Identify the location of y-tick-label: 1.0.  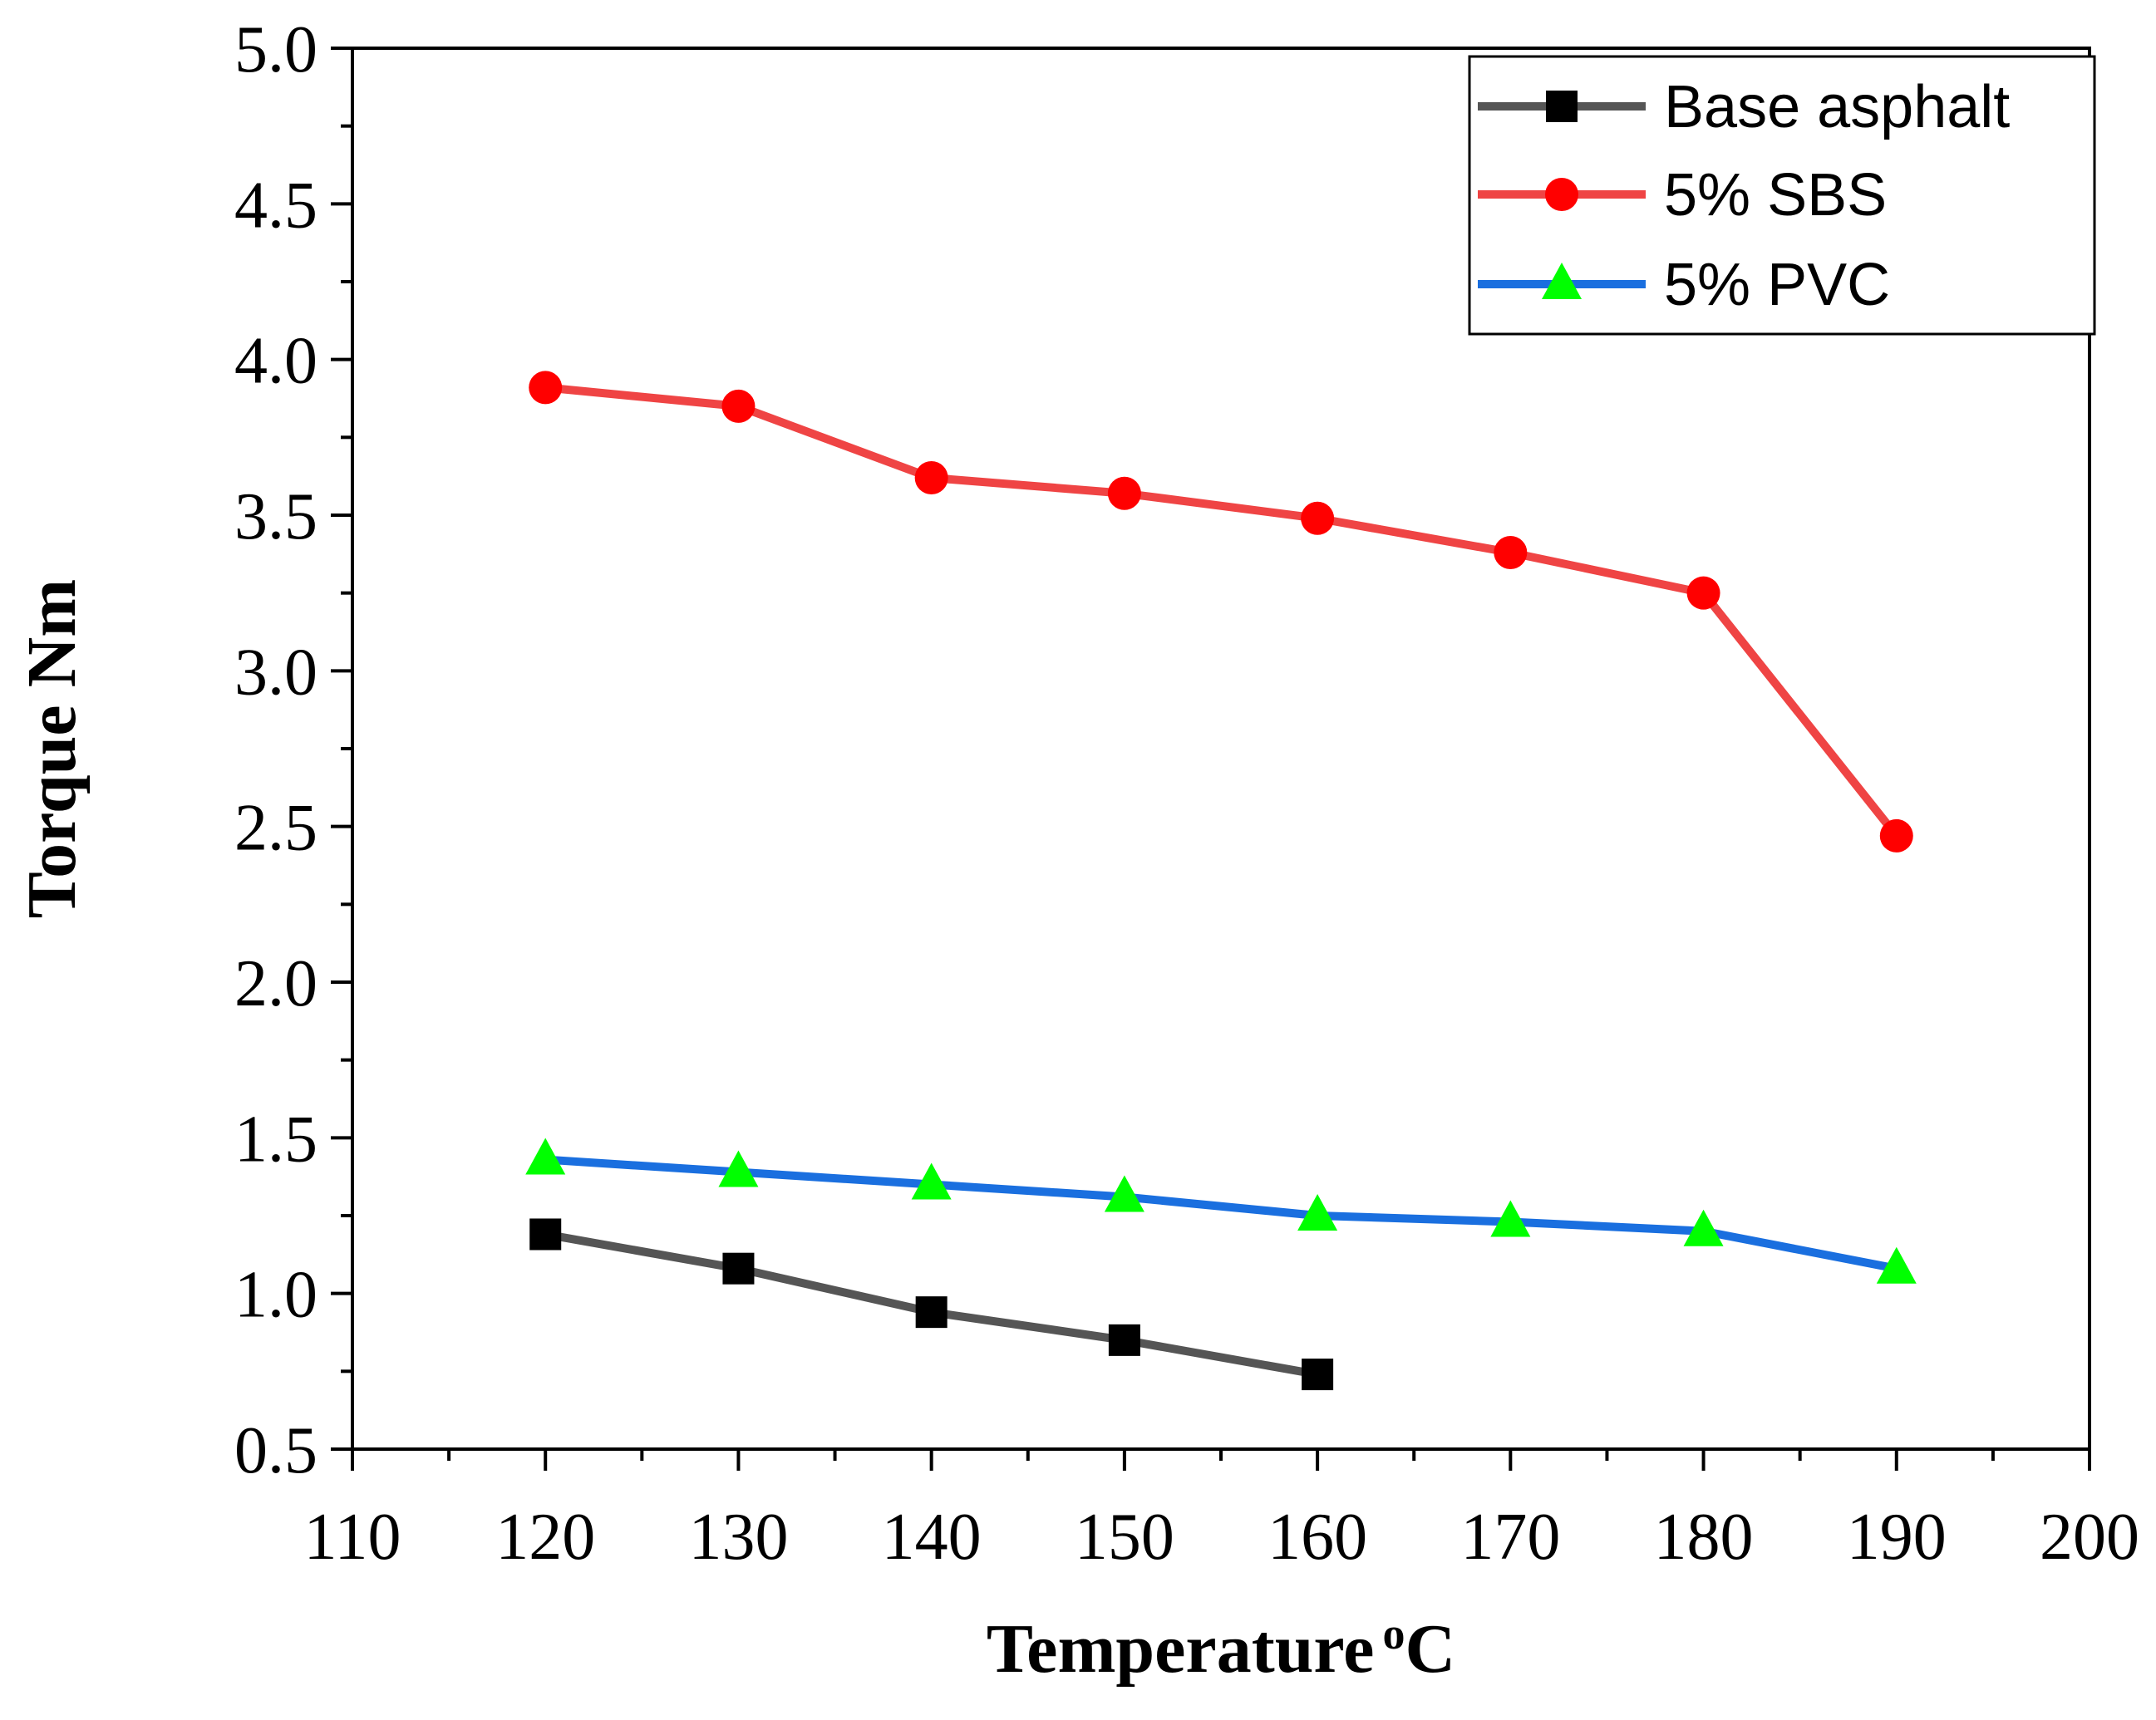
(275, 1295).